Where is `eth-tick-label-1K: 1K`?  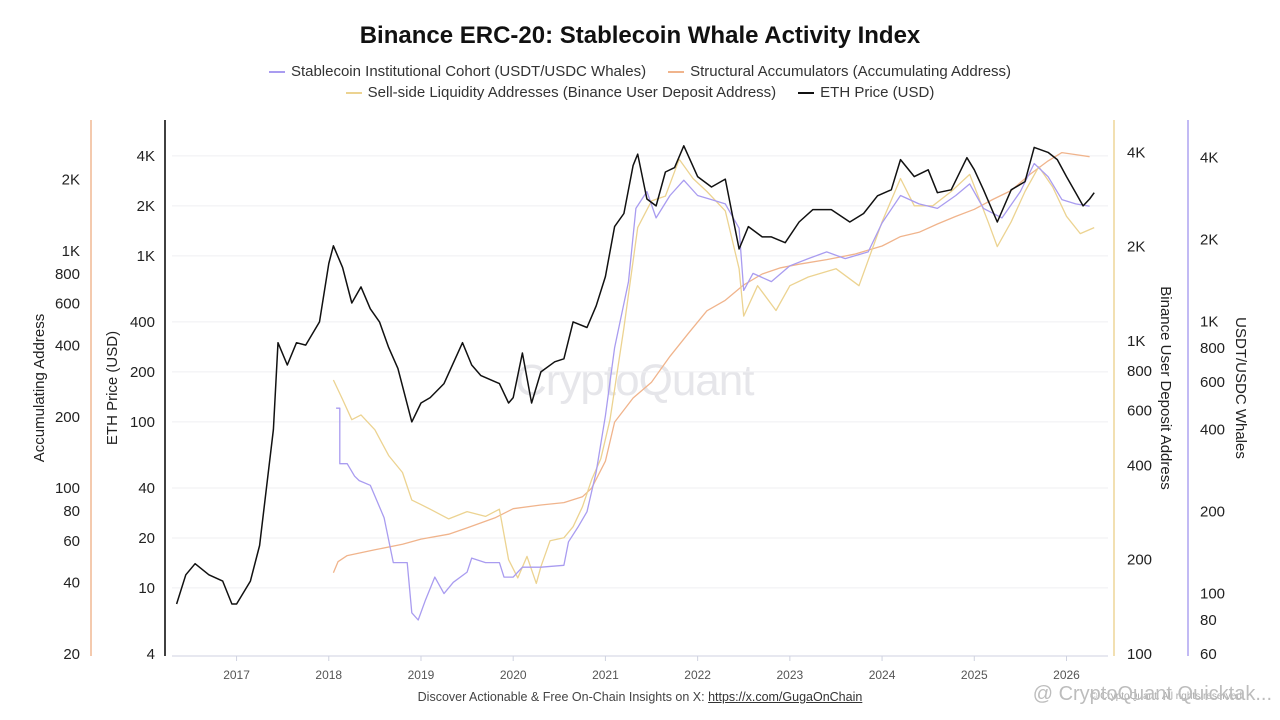
eth-tick-label-1K: 1K is located at coordinates (146, 256).